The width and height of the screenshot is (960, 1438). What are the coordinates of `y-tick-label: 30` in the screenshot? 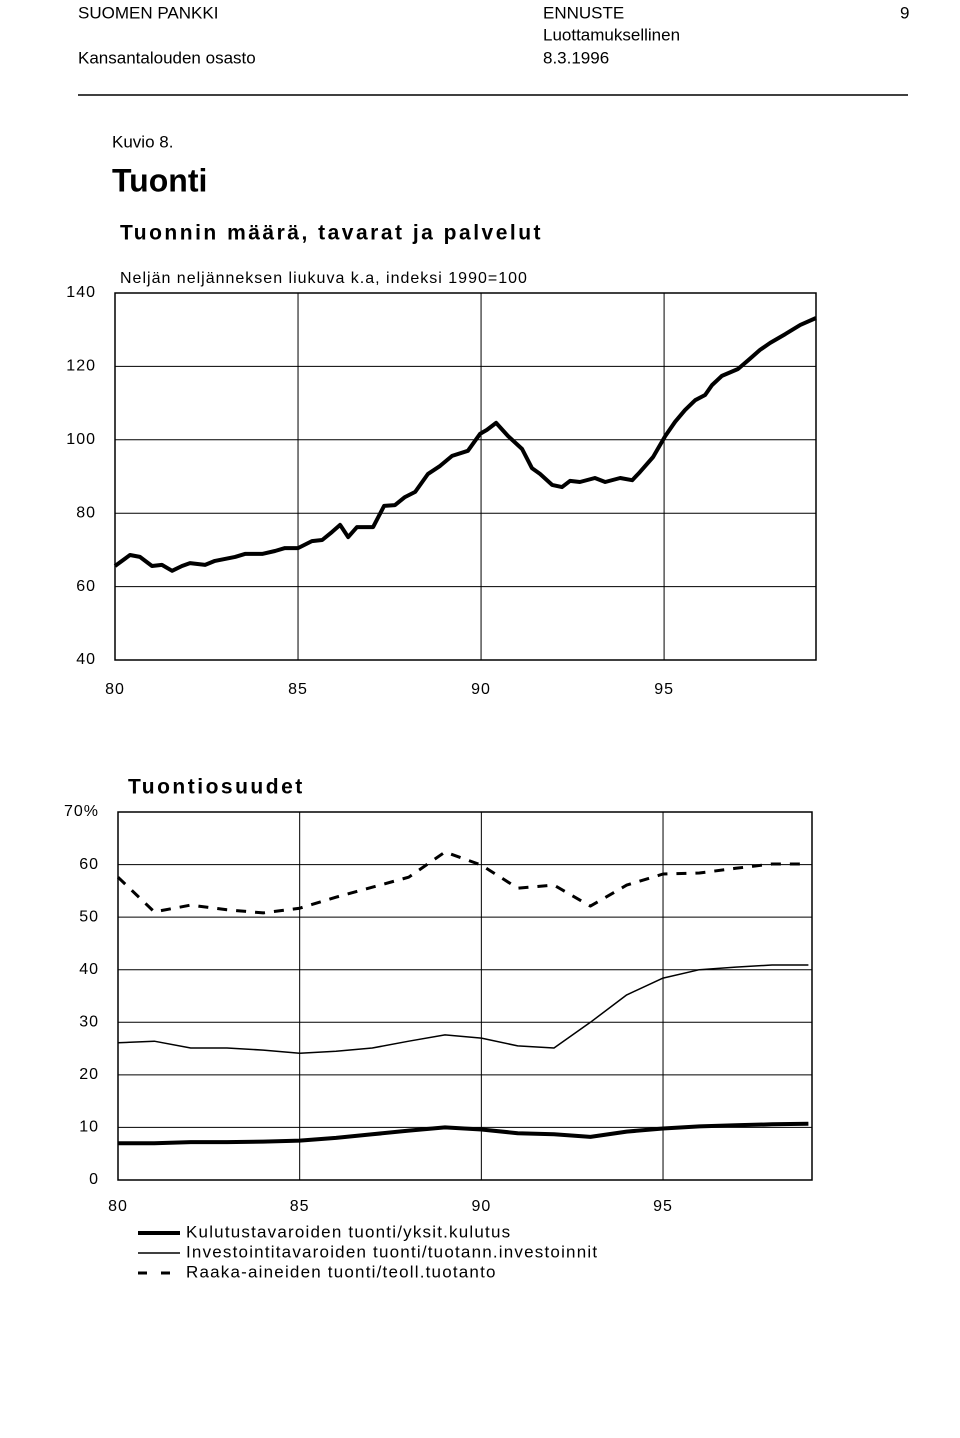 It's located at (89, 1022).